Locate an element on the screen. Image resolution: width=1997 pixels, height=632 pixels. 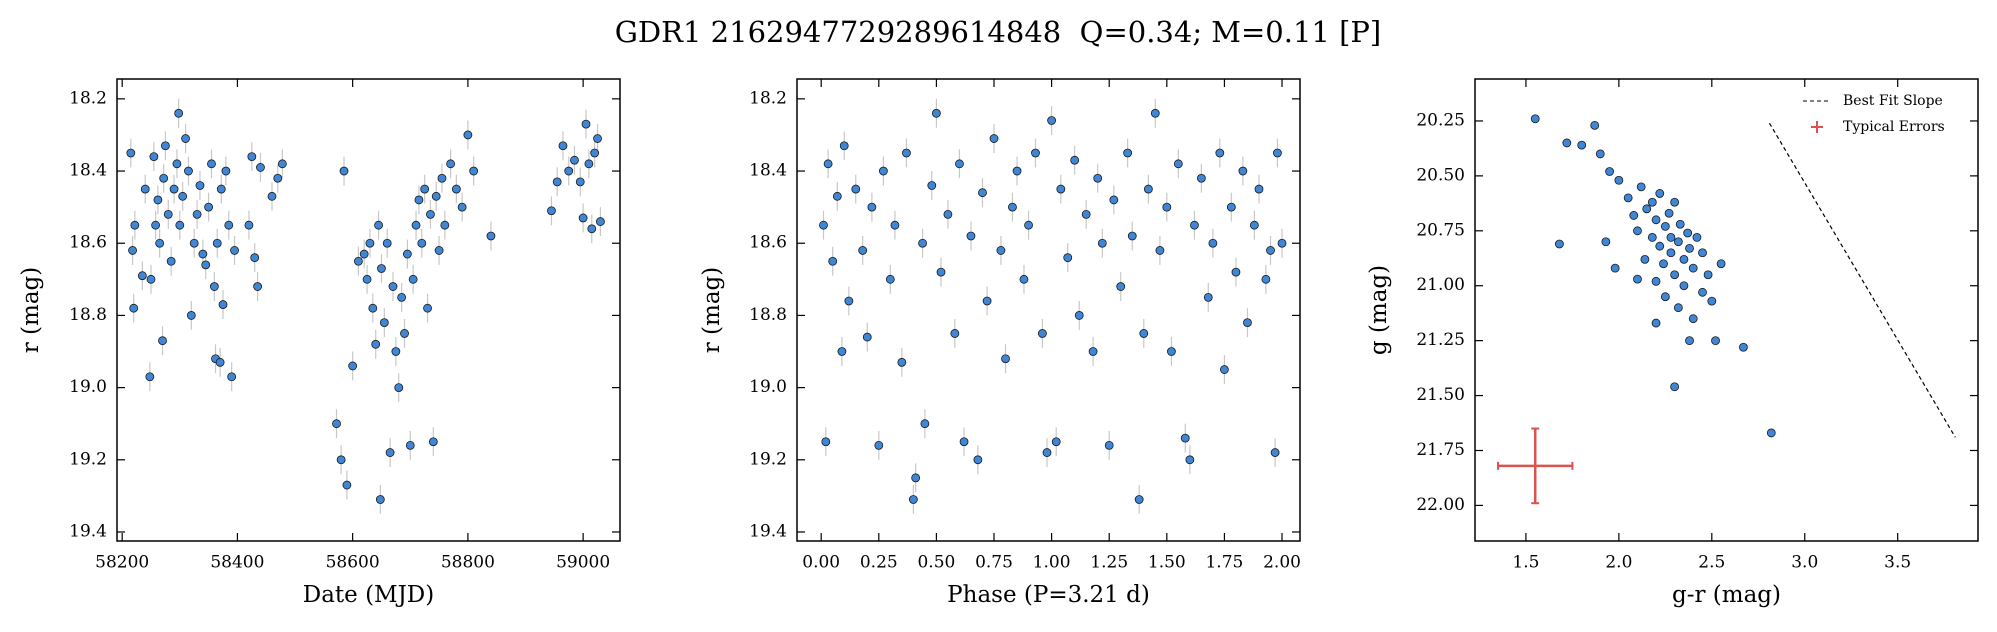
legend-label: Best Fit Slope is located at coordinates (1893, 101).